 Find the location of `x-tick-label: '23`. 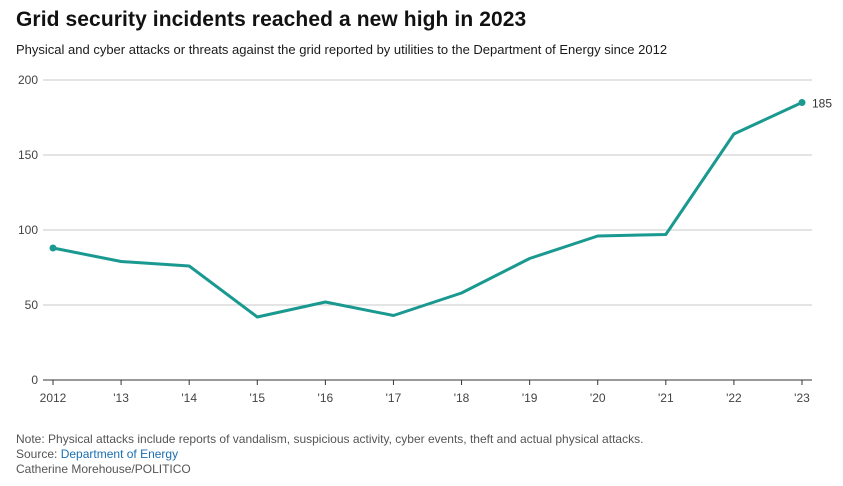

x-tick-label: '23 is located at coordinates (802, 398).